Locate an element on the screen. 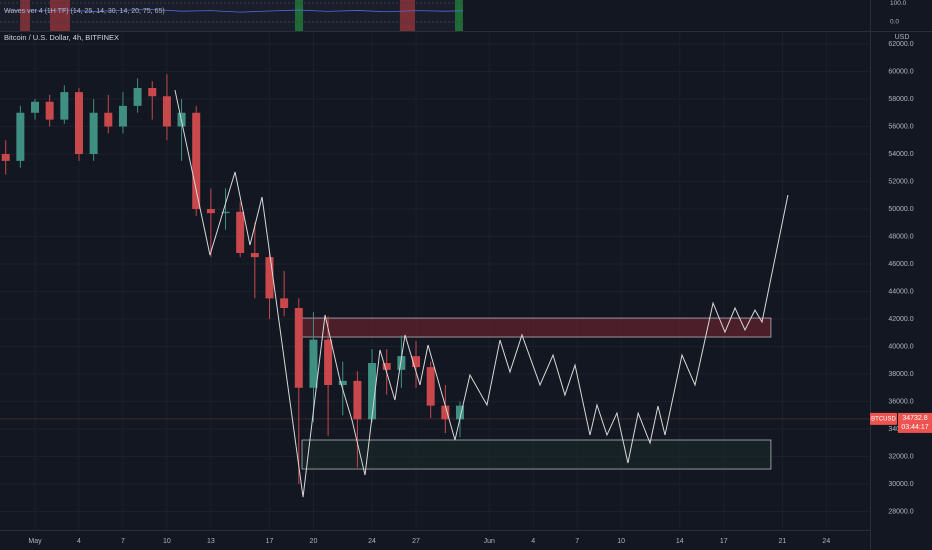 Image resolution: width=932 pixels, height=550 pixels. y-tick-label: 56000.0 is located at coordinates (900, 126).